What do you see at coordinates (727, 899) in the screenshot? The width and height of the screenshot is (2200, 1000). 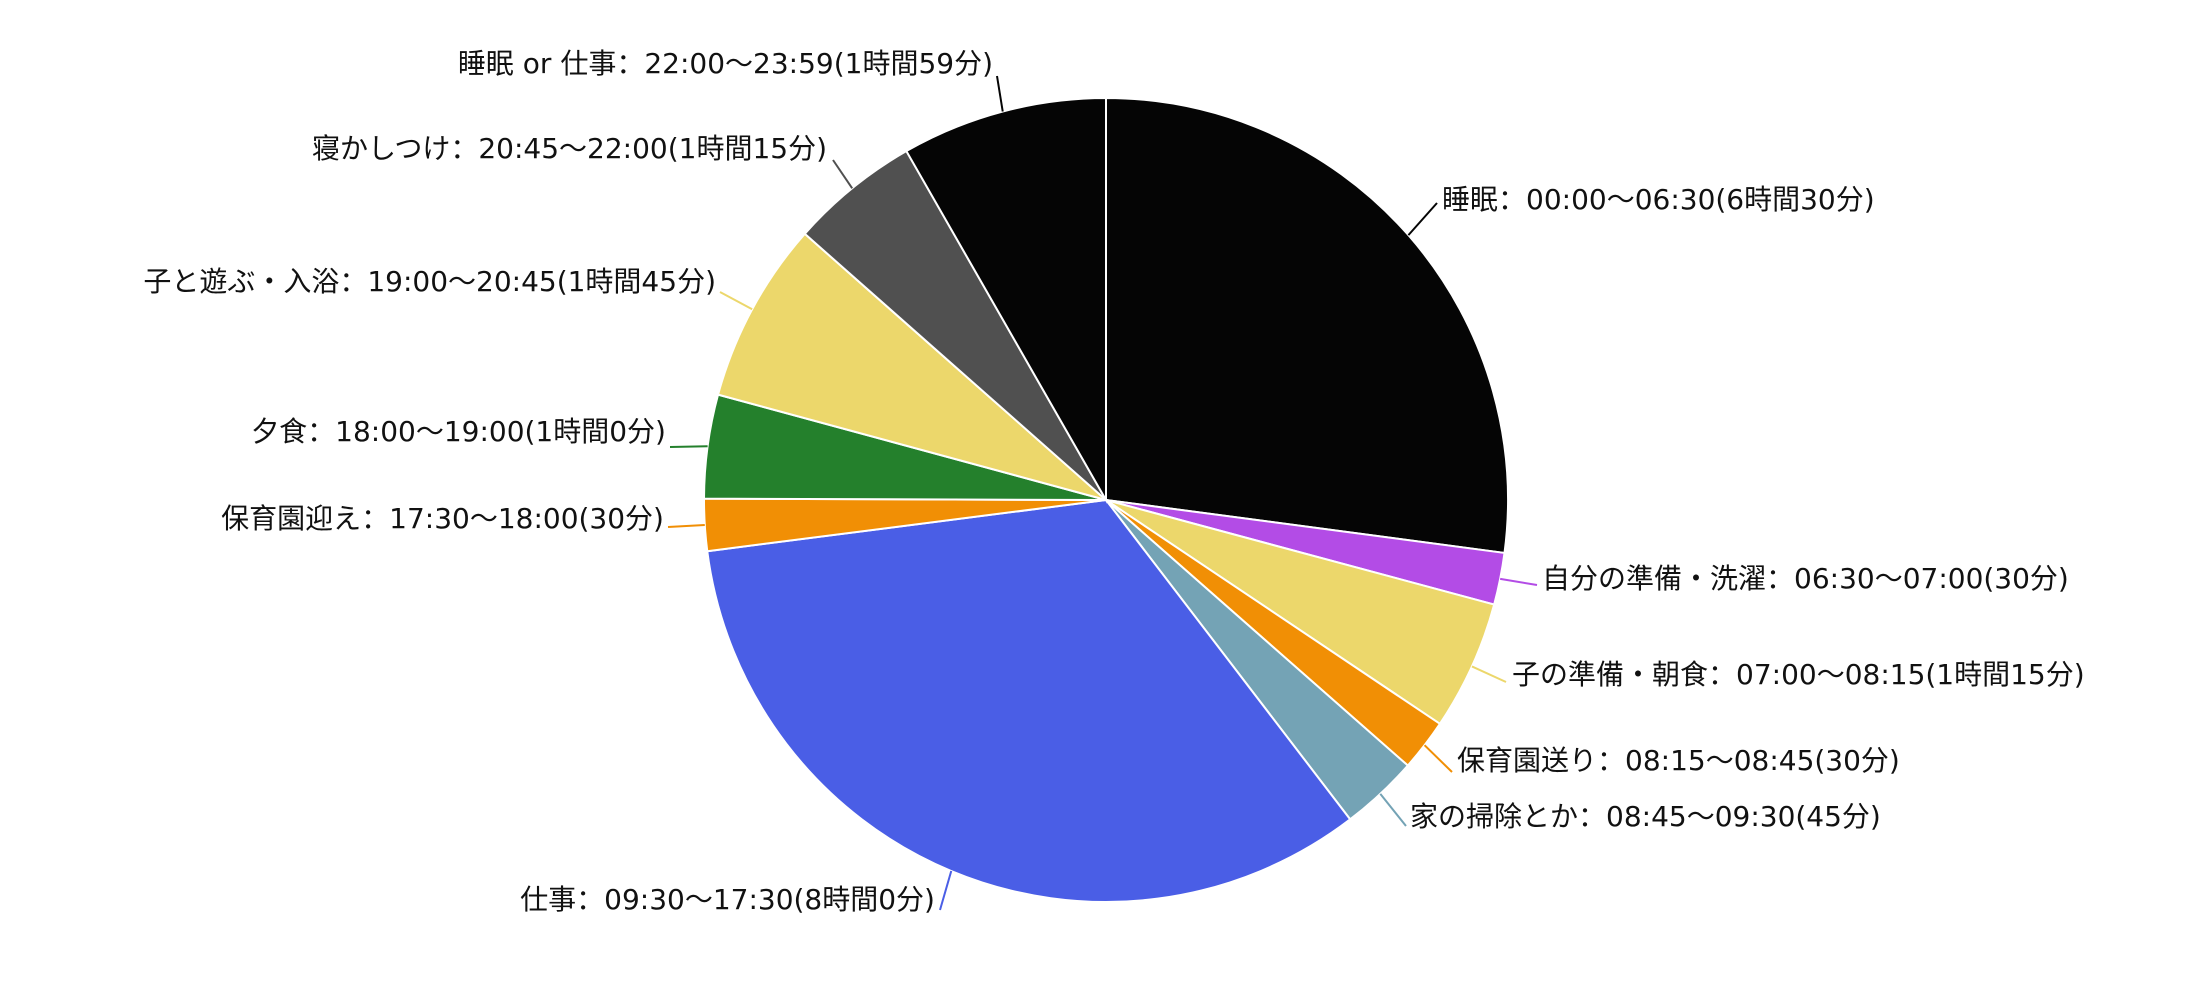 I see `slice-label-6: 仕事：09:30〜17:30(8時間0分)` at bounding box center [727, 899].